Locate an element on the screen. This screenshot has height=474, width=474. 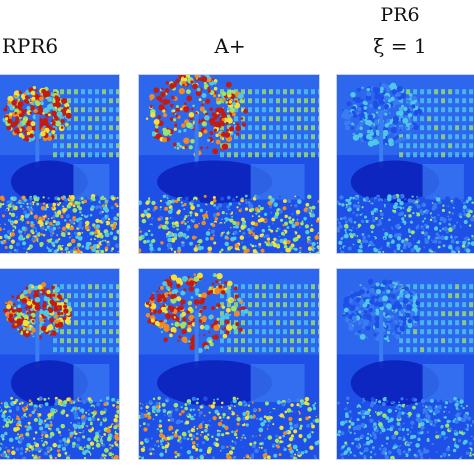
column-label-a-plus: A+ is located at coordinates (230, 46).